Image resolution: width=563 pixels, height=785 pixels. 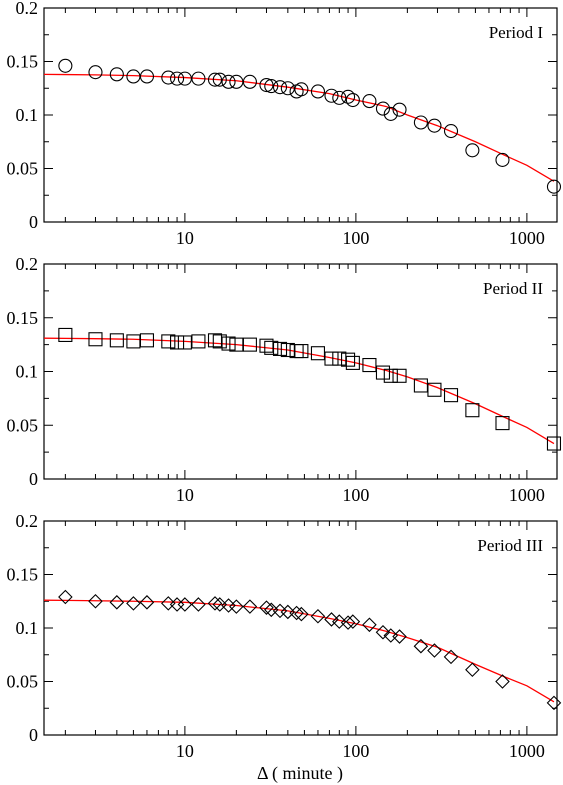 I want to click on y-tick-label: 0.2, so click(x=27, y=521).